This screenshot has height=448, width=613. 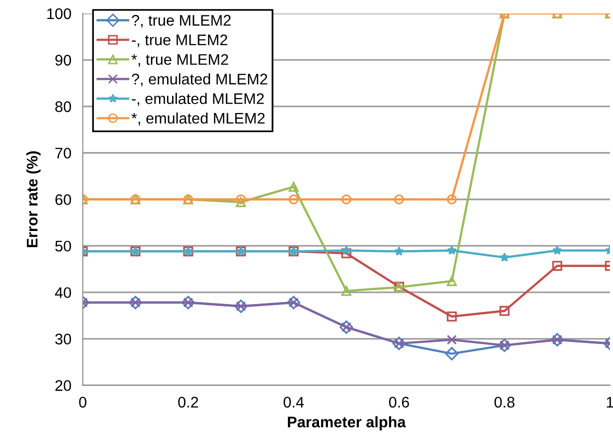 What do you see at coordinates (63, 246) in the screenshot?
I see `y-tick-label: 50` at bounding box center [63, 246].